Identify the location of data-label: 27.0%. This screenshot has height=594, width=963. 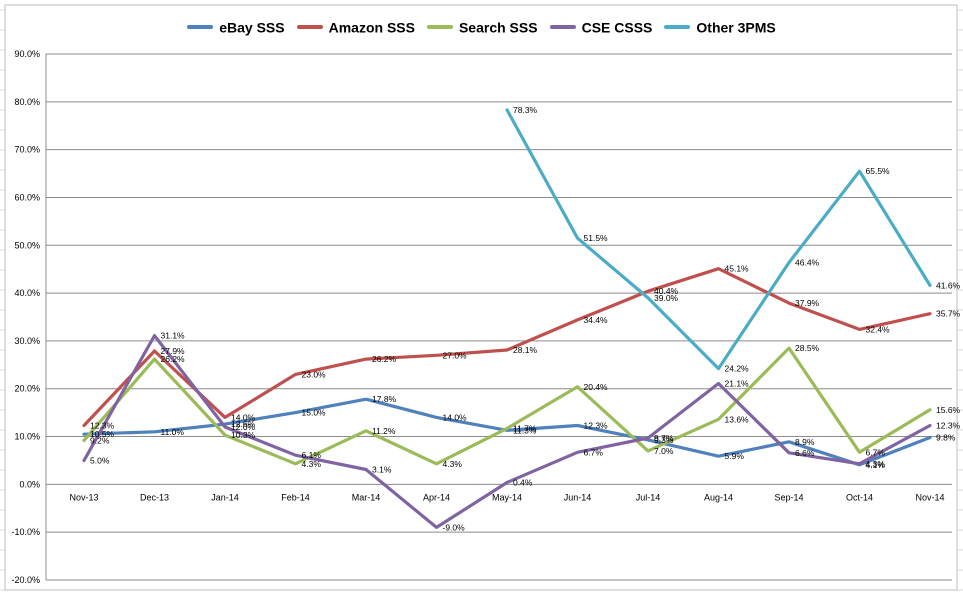
(455, 355).